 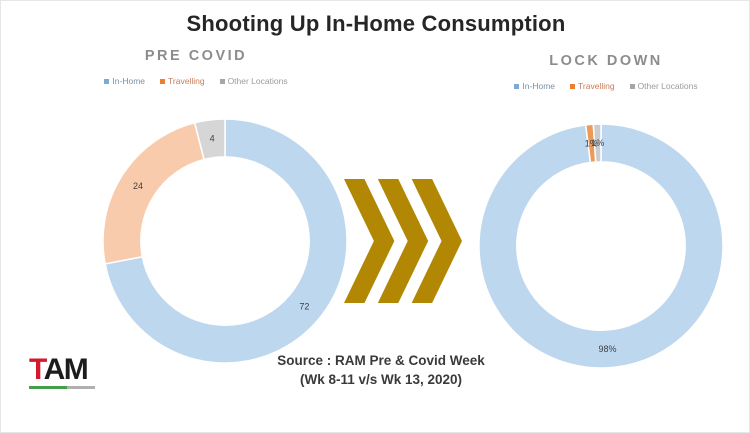 I want to click on tam-logo-letters-am: AM, so click(x=66, y=369).